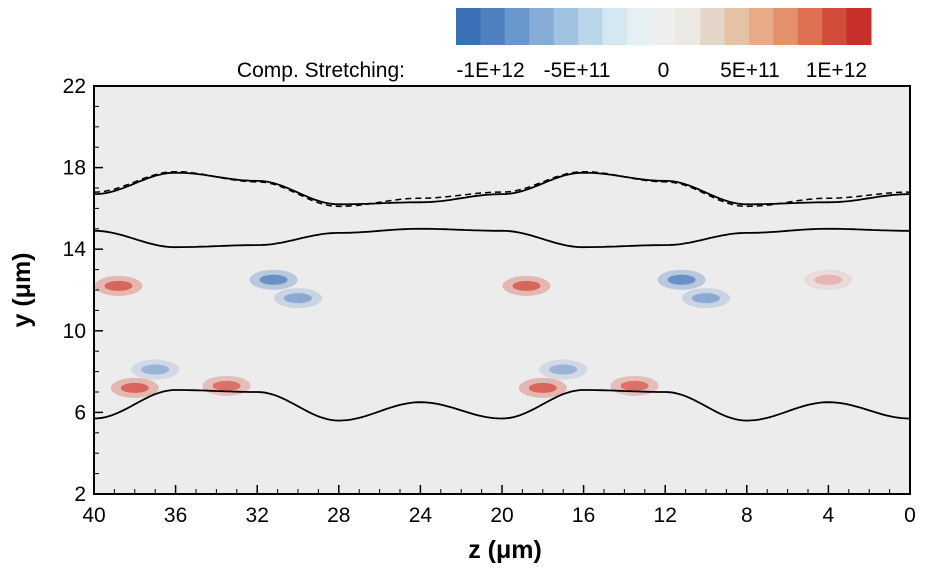 This screenshot has width=930, height=569. Describe the element at coordinates (583, 515) in the screenshot. I see `x-tick-label: 16` at that location.